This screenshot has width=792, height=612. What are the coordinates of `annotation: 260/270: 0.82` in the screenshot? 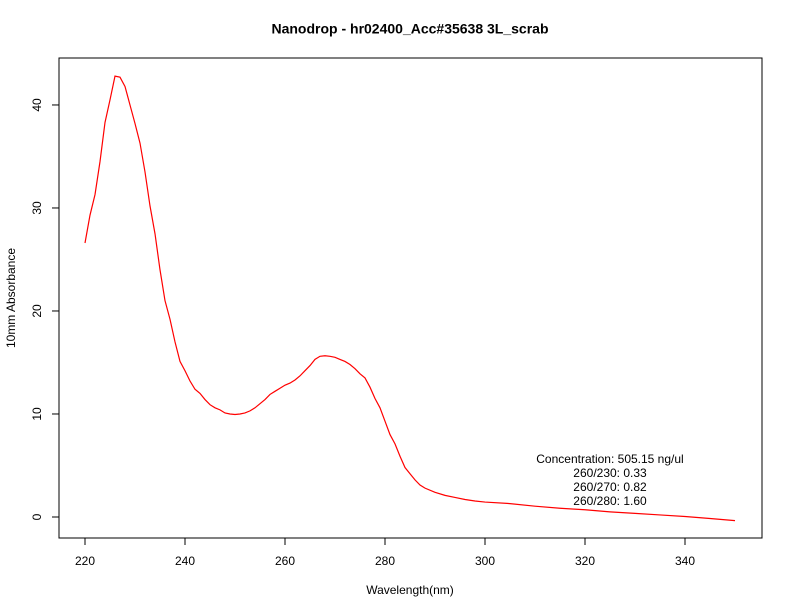 It's located at (610, 487).